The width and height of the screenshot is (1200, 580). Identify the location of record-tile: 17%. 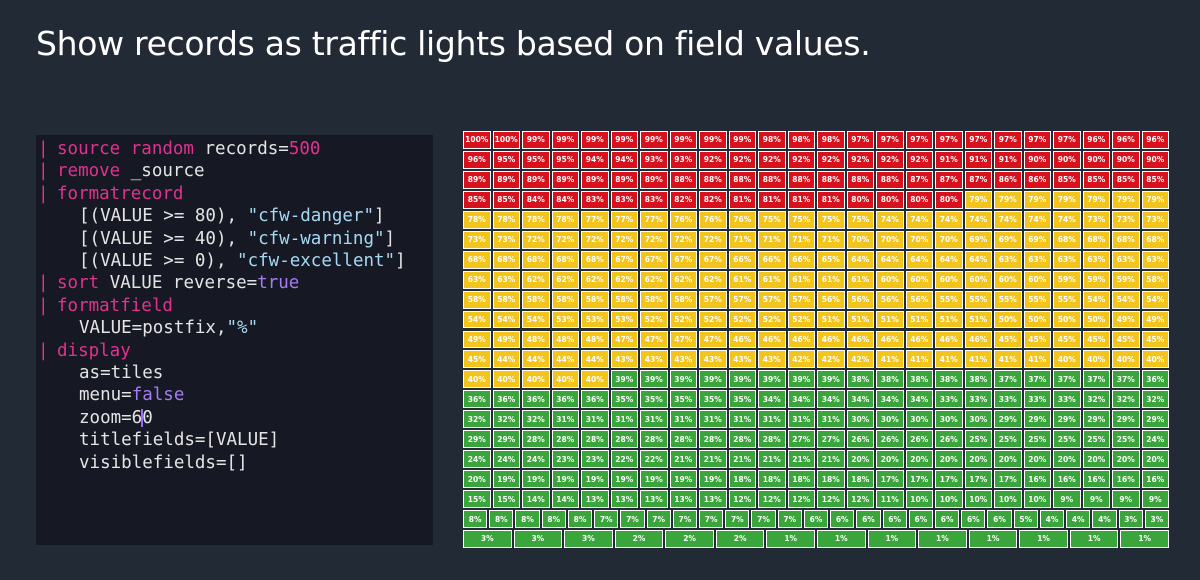
(949, 479).